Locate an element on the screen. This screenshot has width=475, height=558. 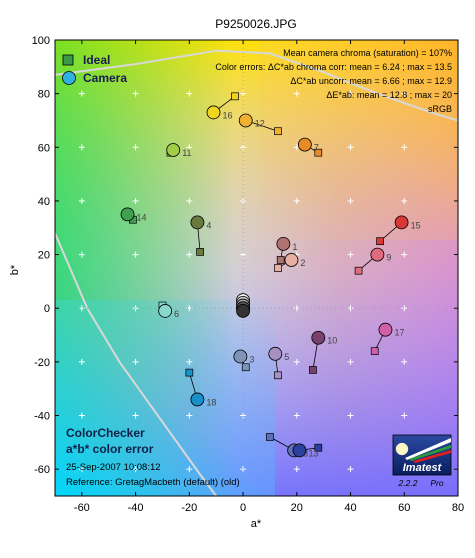
patch-label: 16 is located at coordinates (228, 115).